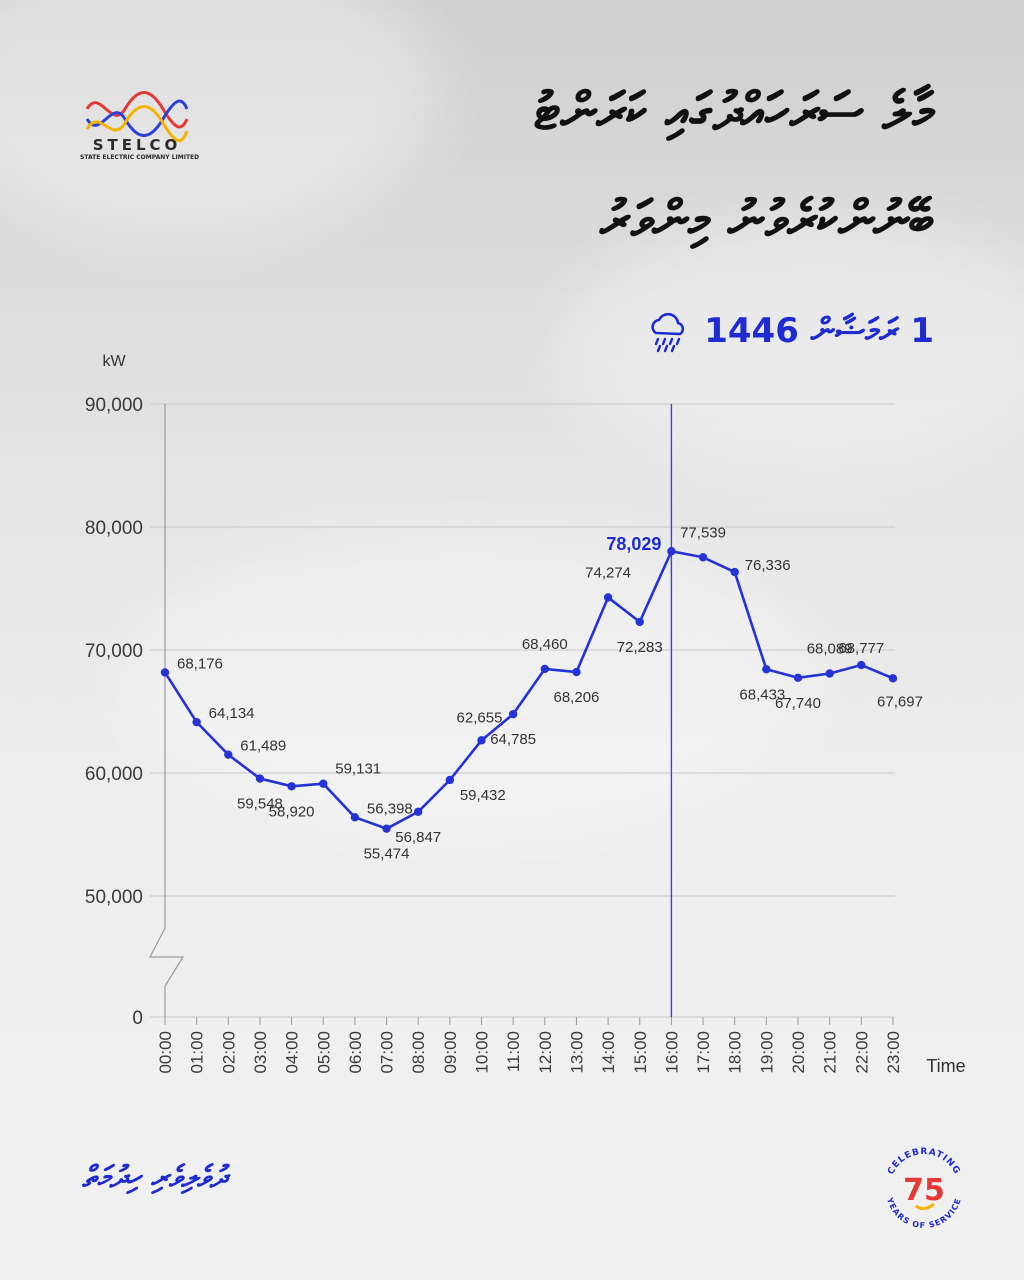 The image size is (1024, 1280). What do you see at coordinates (668, 332) in the screenshot?
I see `rain-cloud-icon` at bounding box center [668, 332].